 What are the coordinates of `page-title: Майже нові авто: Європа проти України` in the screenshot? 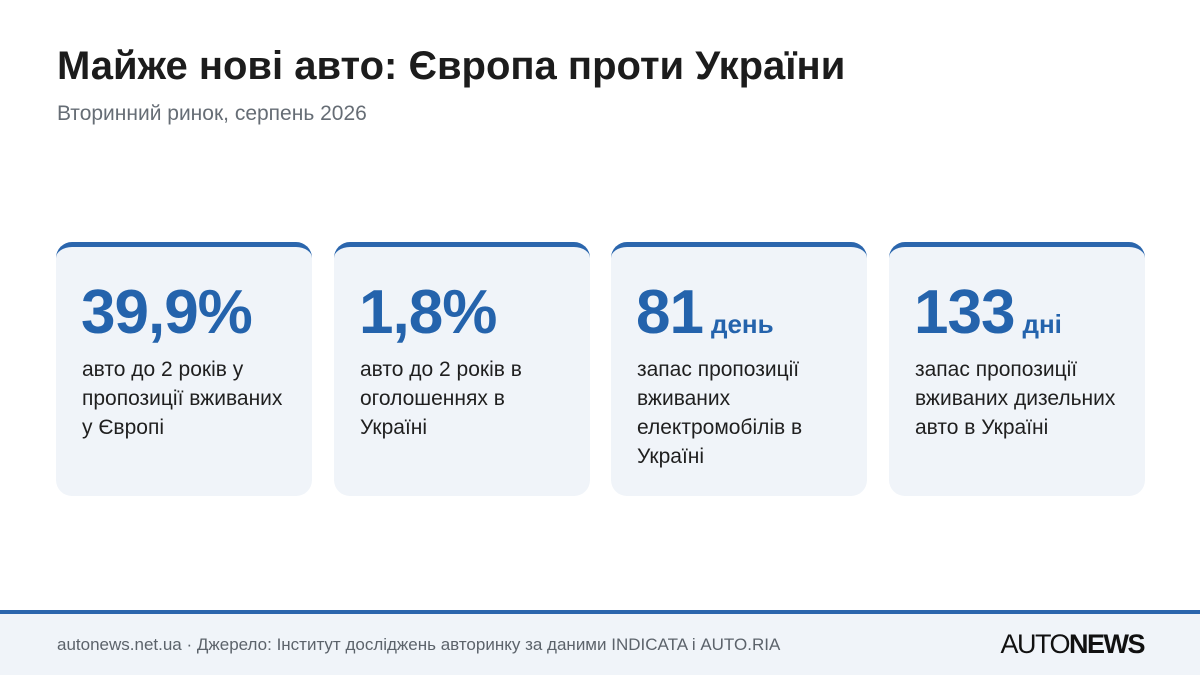 It's located at (451, 66).